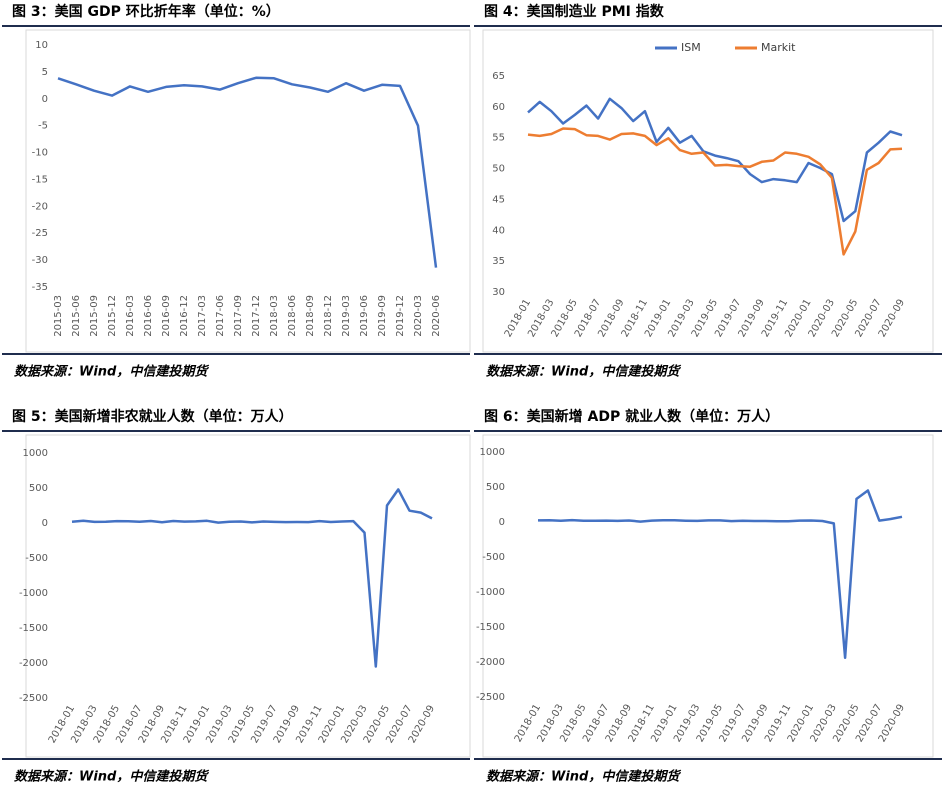  Describe the element at coordinates (400, 316) in the screenshot. I see `x-tick-label: 2019-12` at that location.